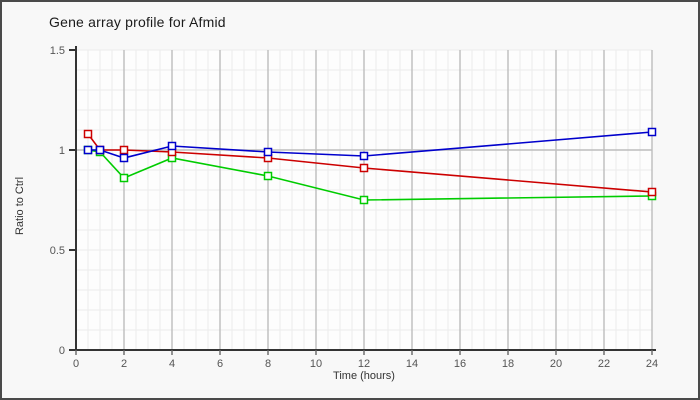 Image resolution: width=700 pixels, height=400 pixels. Describe the element at coordinates (62, 351) in the screenshot. I see `y-tick-label: 0` at that location.